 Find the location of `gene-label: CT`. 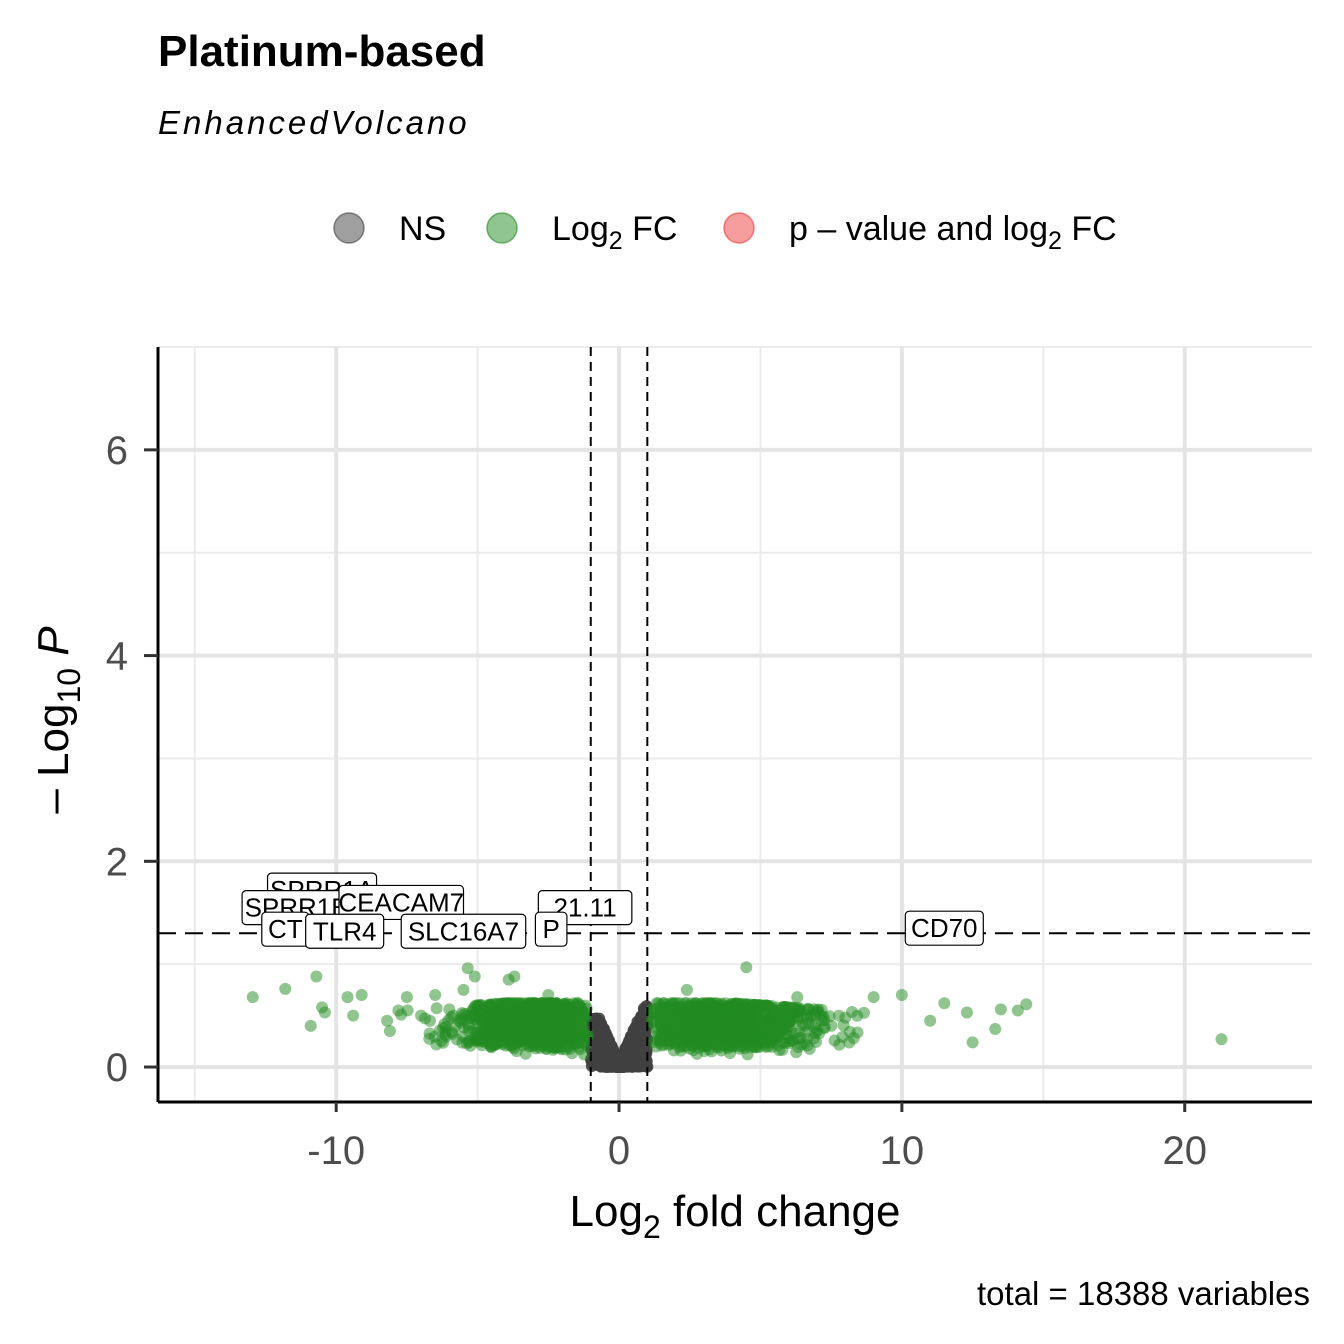

gene-label: CT is located at coordinates (285, 929).